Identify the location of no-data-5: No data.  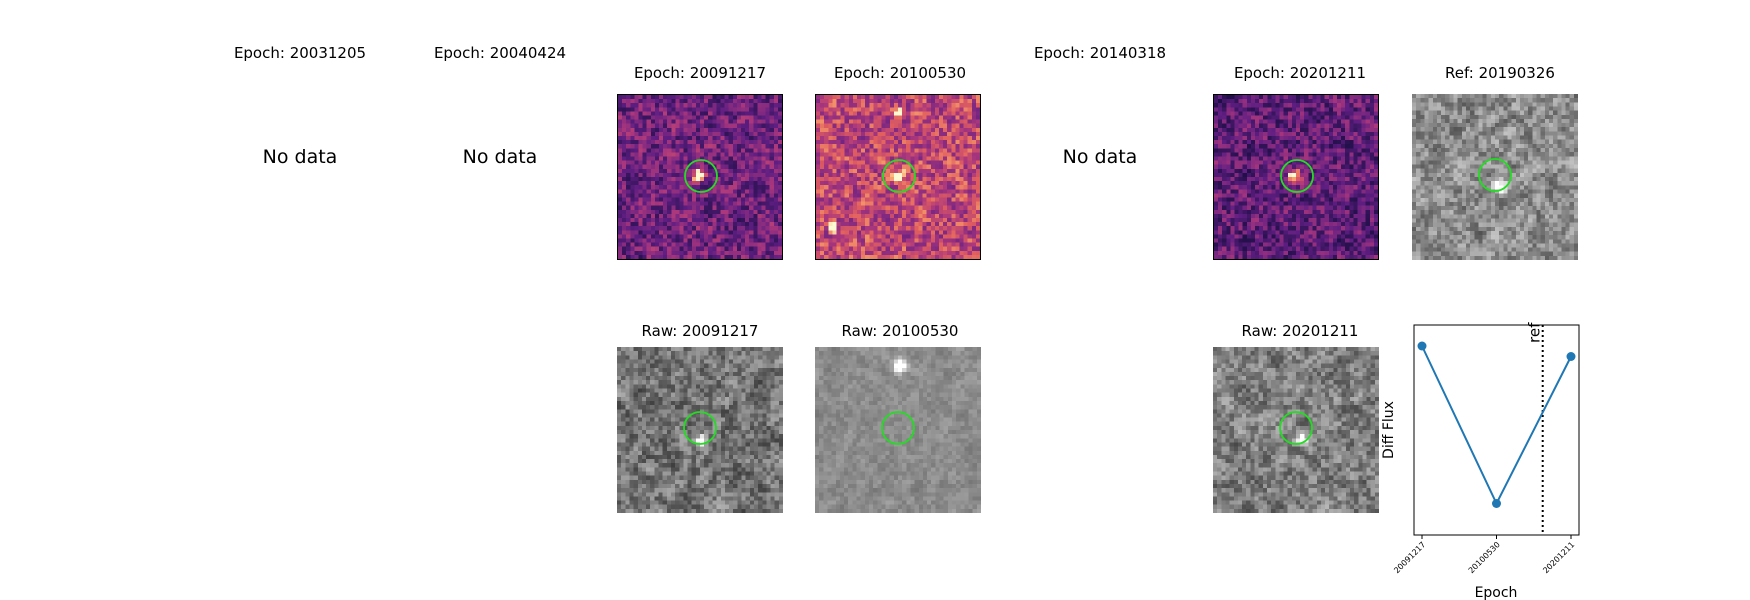
(1100, 157).